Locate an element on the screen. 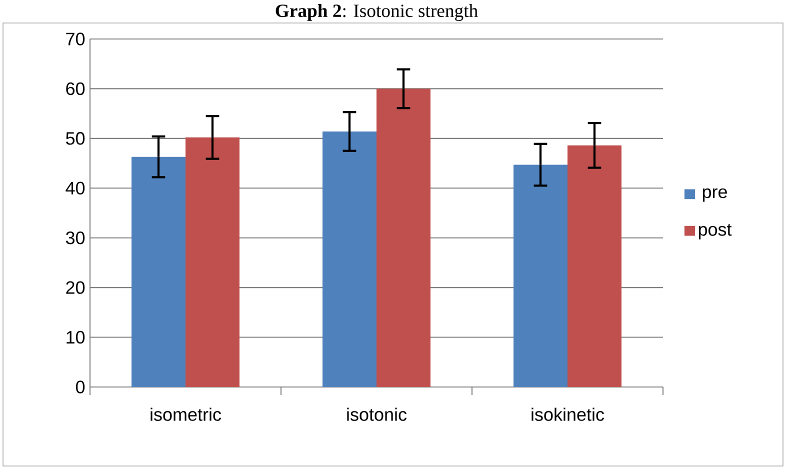  y-tick-label: 10 is located at coordinates (75, 337).